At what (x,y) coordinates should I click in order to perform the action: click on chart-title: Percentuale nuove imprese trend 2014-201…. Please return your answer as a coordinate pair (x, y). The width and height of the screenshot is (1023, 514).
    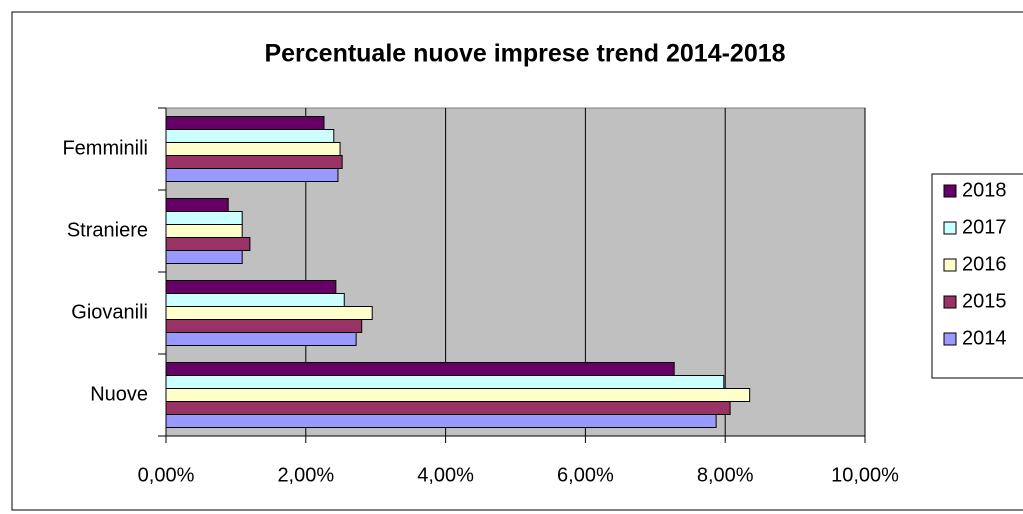
    Looking at the image, I should click on (524, 54).